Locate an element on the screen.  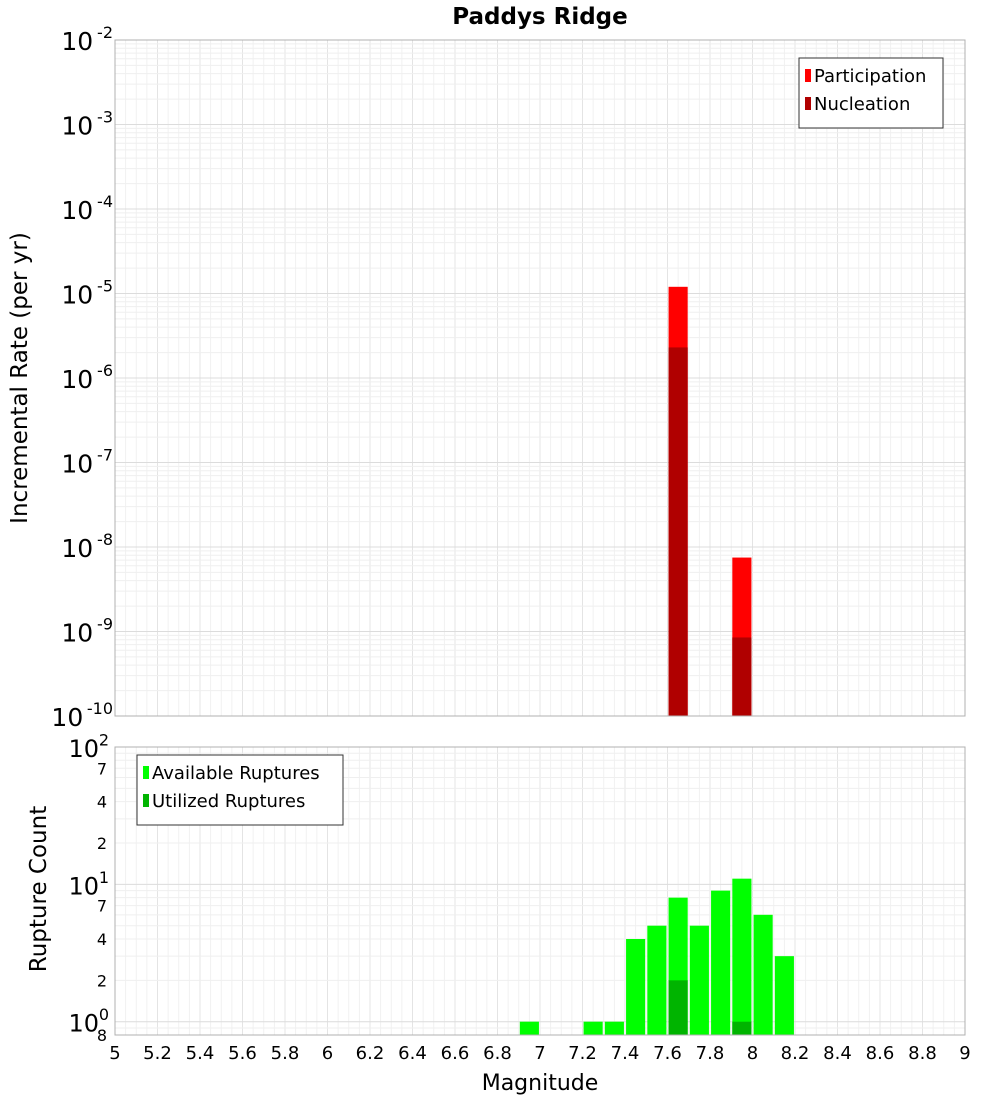
bottom-y-tick-label-exponent: 0 is located at coordinates (104, 1014).